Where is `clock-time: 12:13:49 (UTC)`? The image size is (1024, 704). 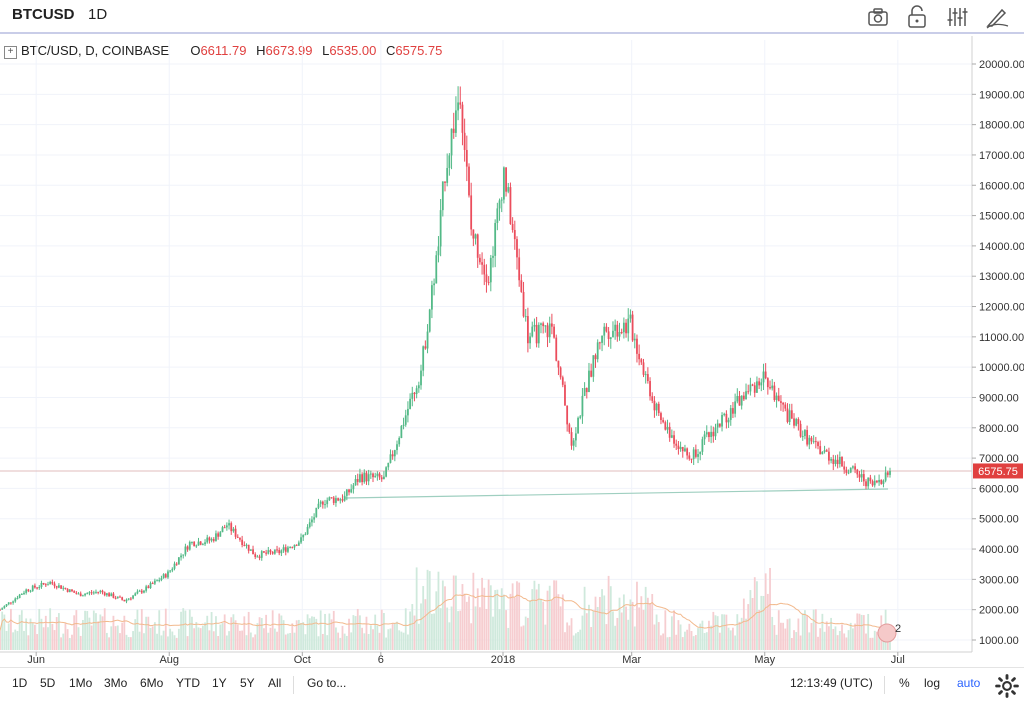
clock-time: 12:13:49 (UTC) is located at coordinates (831, 683).